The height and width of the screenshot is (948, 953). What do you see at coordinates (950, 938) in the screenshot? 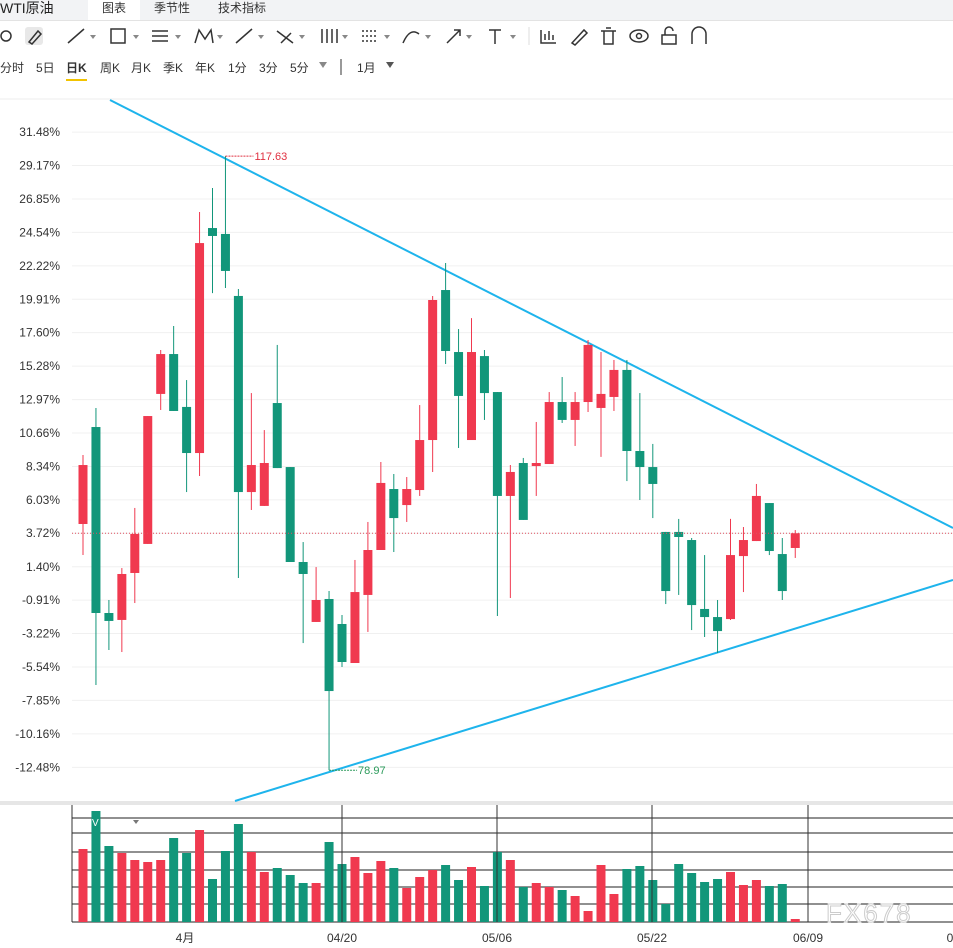
I see `x-tick-label: 0` at bounding box center [950, 938].